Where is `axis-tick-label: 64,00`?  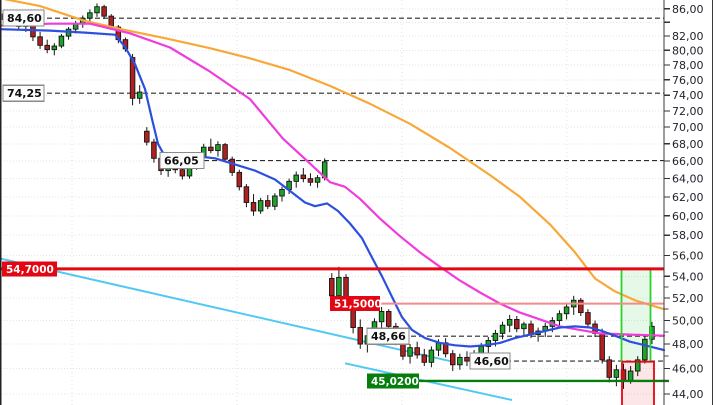
axis-tick-label: 64,00 is located at coordinates (688, 179).